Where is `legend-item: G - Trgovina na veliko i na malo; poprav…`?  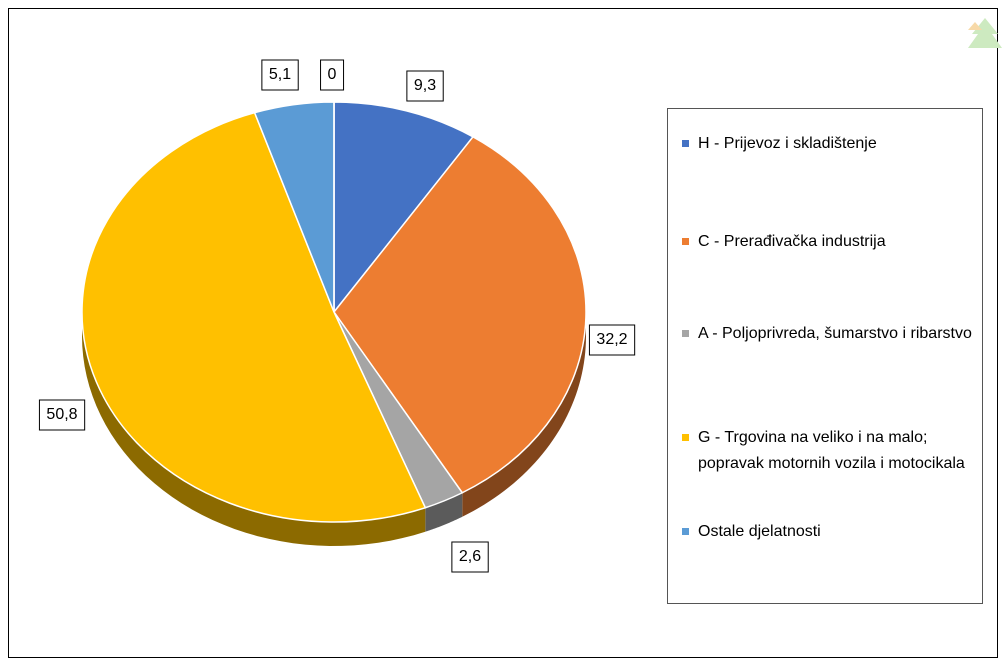 legend-item: G - Trgovina na veliko i na malo; poprav… is located at coordinates (835, 451).